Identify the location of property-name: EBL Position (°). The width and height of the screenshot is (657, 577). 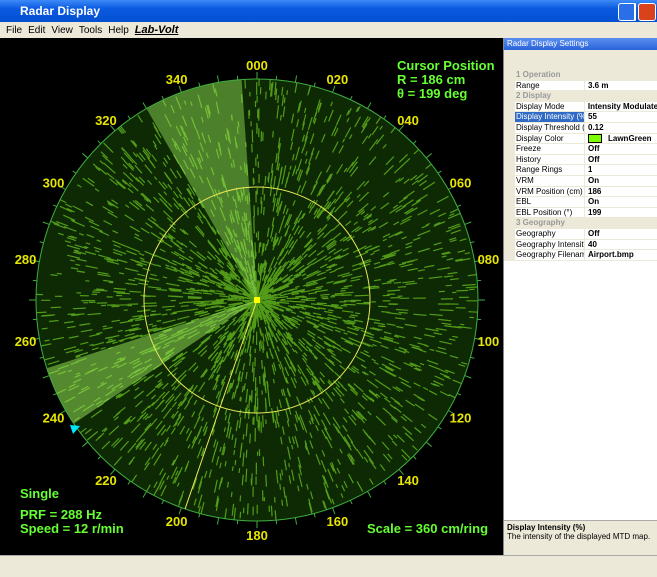
(544, 213).